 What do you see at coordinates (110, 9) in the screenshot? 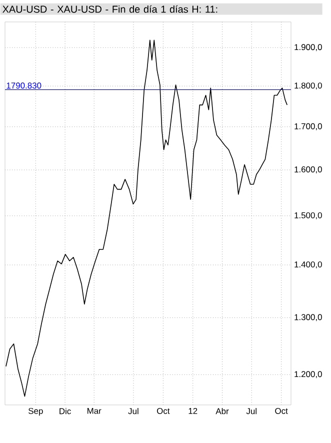
I see `chart-title: XAU-USD - XAU-USD - Fin de día 1 días H: 11:` at bounding box center [110, 9].